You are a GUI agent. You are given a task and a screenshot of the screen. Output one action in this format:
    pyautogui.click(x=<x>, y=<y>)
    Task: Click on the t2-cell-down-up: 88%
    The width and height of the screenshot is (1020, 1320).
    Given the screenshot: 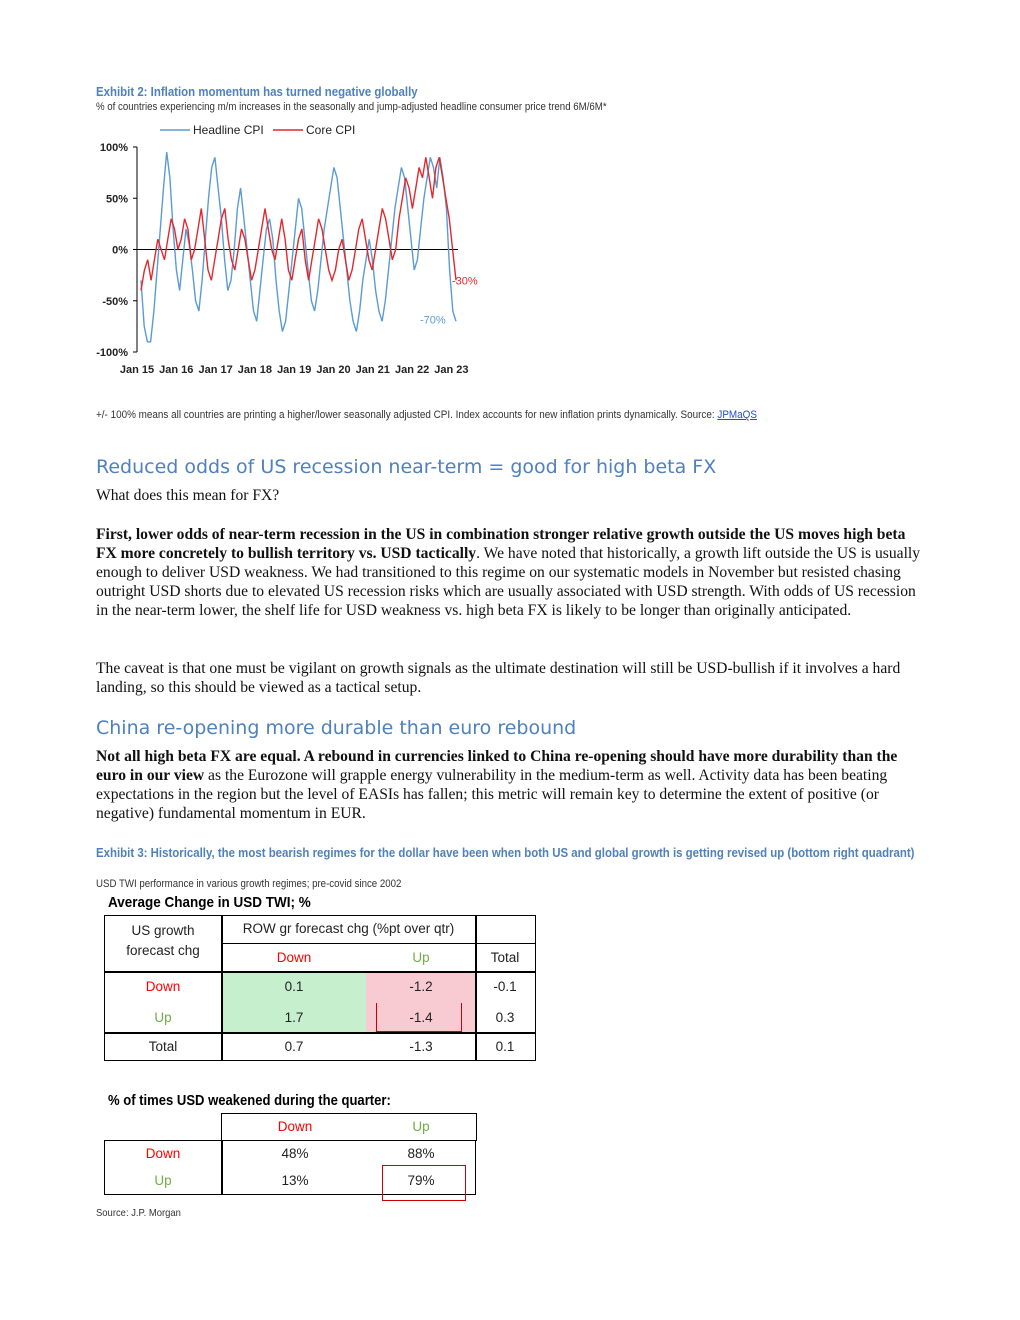 What is the action you would take?
    pyautogui.click(x=421, y=1153)
    